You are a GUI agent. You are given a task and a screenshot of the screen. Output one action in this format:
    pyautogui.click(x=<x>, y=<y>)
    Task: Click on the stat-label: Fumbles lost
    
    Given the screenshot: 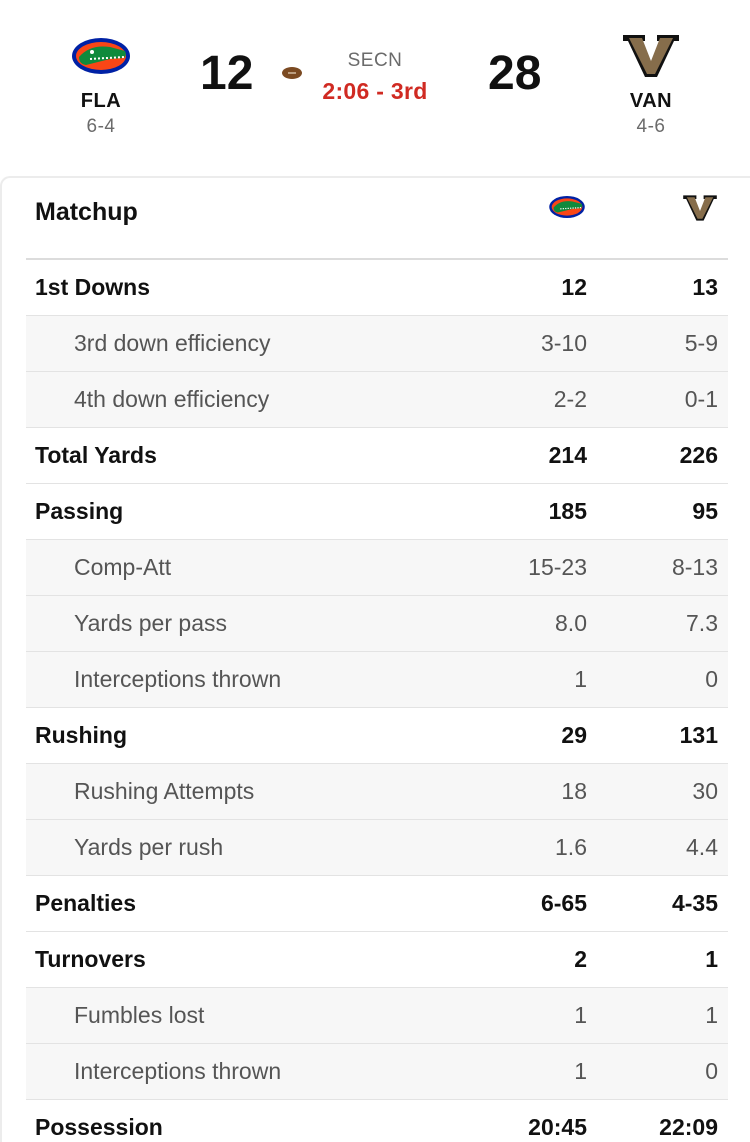 What is the action you would take?
    pyautogui.click(x=139, y=1015)
    